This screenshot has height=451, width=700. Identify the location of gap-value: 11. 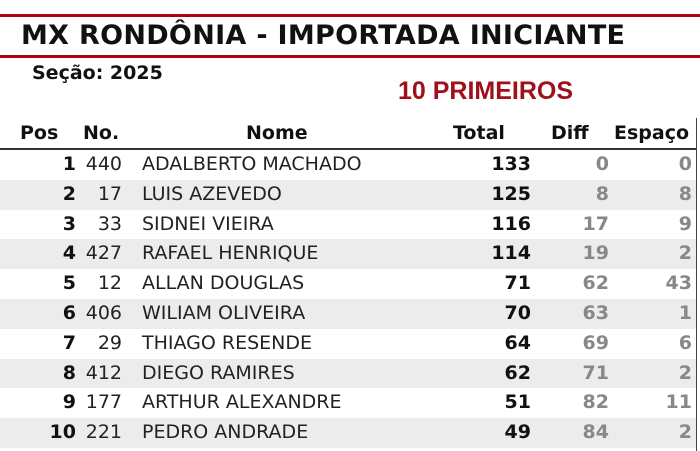
(678, 402).